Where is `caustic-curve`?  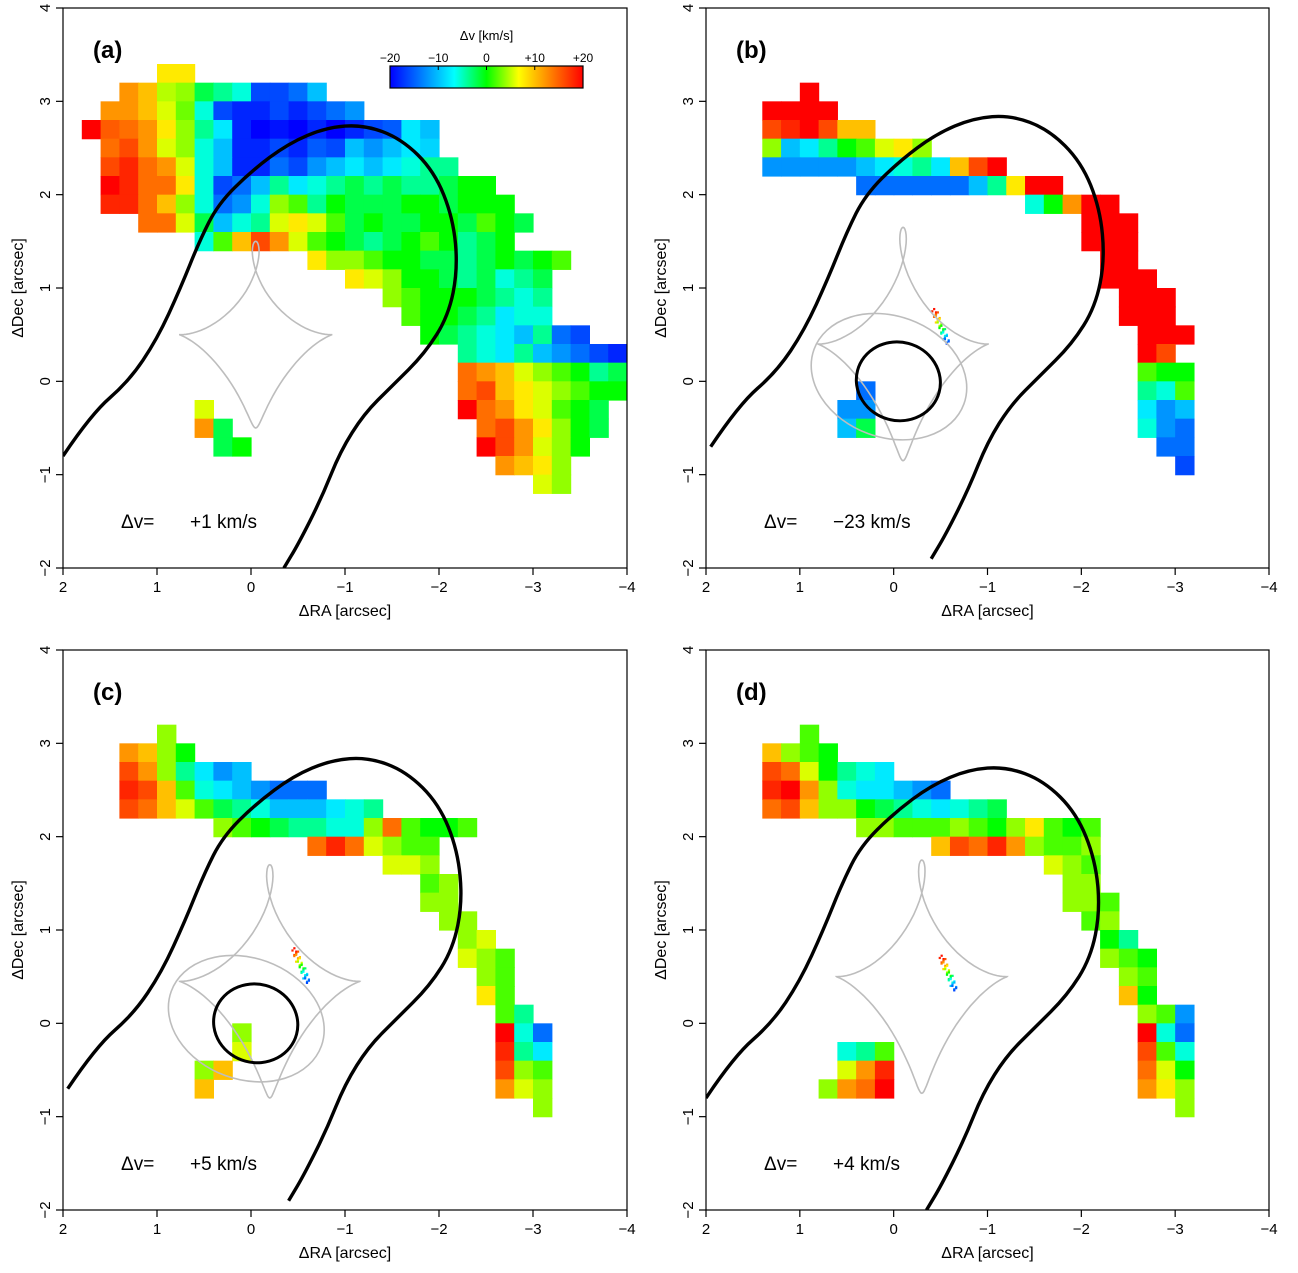 caustic-curve is located at coordinates (256, 334).